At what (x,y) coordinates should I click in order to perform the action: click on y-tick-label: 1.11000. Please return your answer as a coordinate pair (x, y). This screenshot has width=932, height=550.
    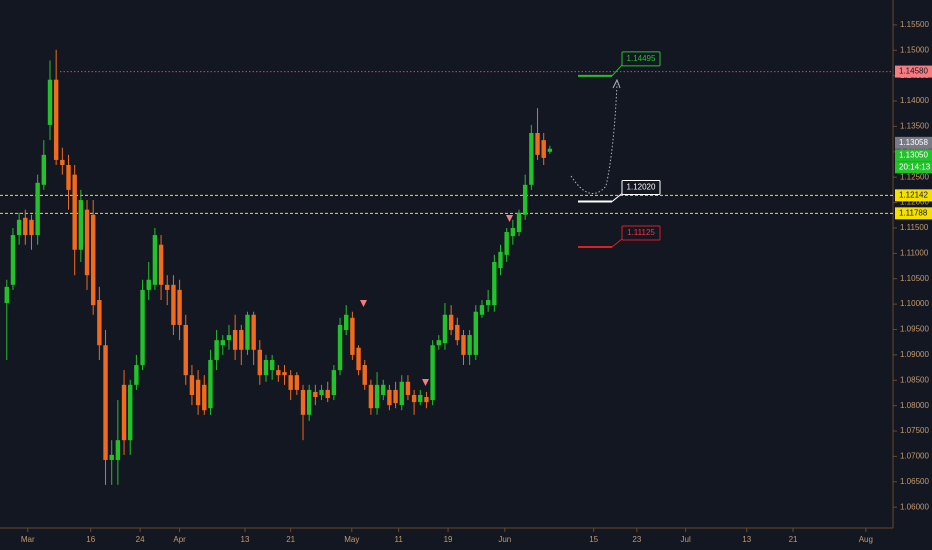
    Looking at the image, I should click on (914, 252).